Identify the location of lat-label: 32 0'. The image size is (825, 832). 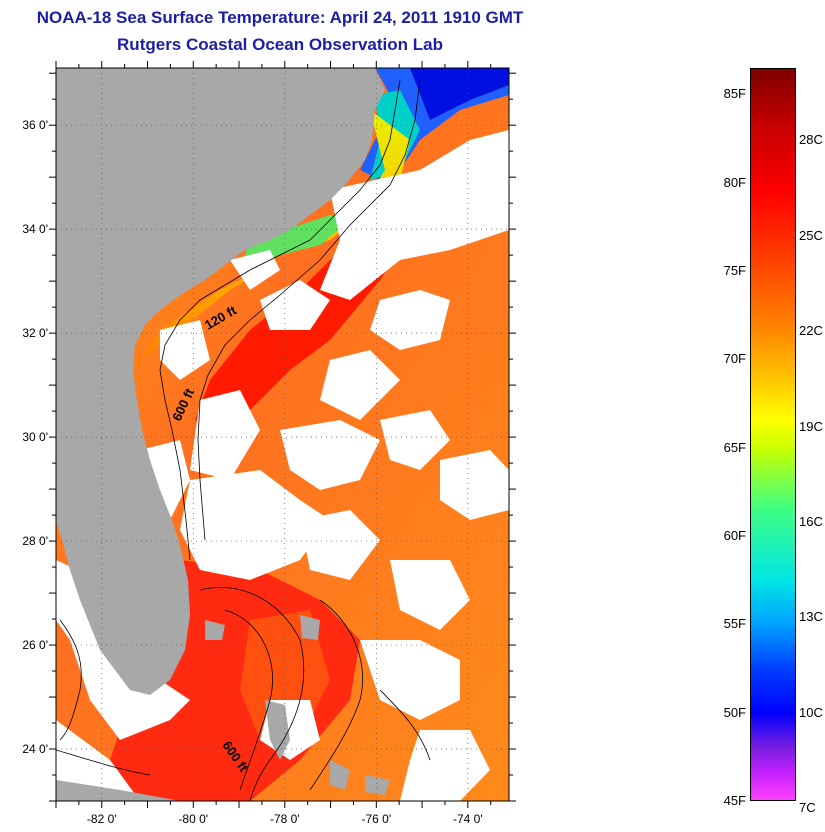
(35, 333).